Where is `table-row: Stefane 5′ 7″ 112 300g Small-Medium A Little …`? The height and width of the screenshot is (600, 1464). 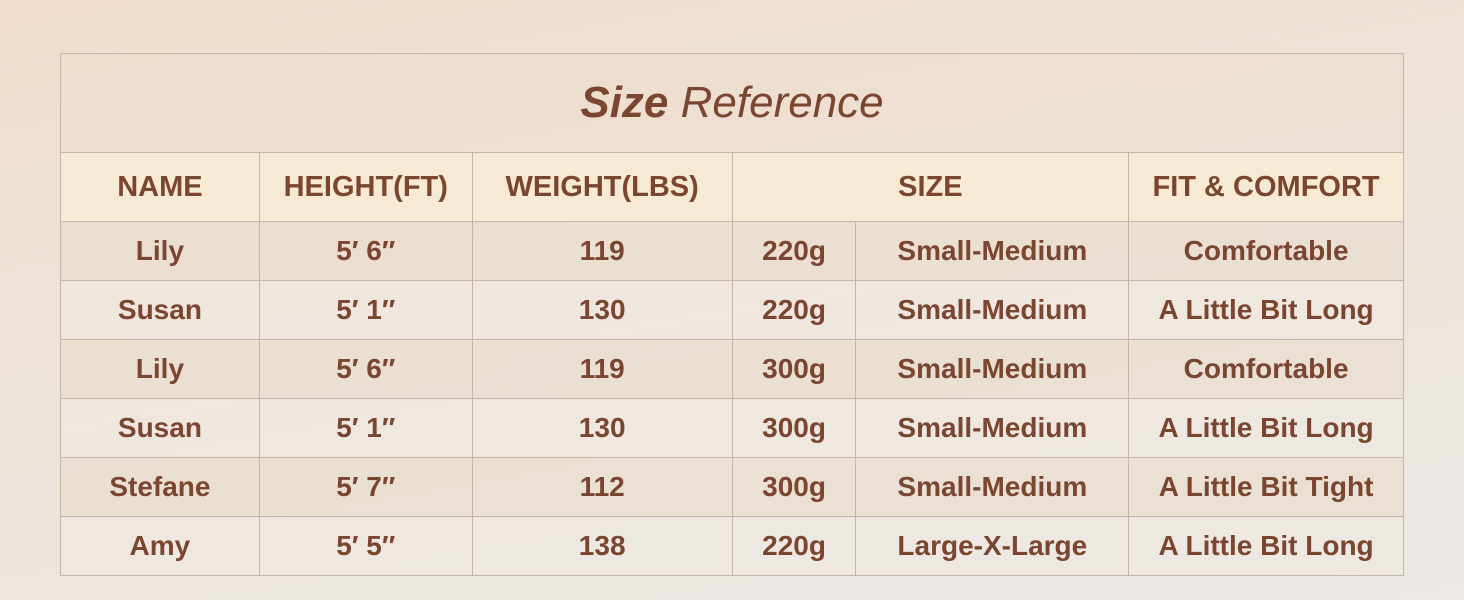 table-row: Stefane 5′ 7″ 112 300g Small-Medium A Little … is located at coordinates (732, 487).